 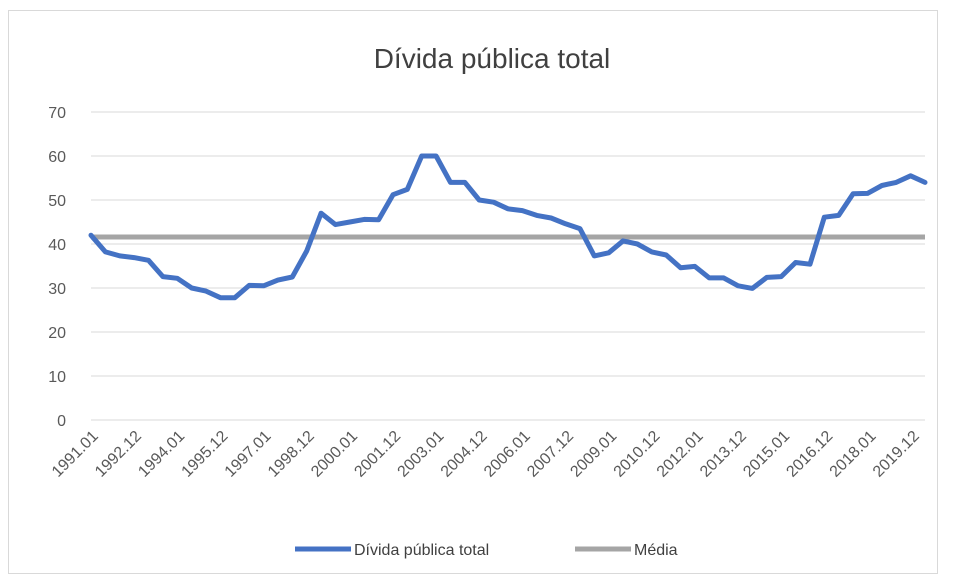 What do you see at coordinates (896, 454) in the screenshot?
I see `x-tick-label: 2019.12` at bounding box center [896, 454].